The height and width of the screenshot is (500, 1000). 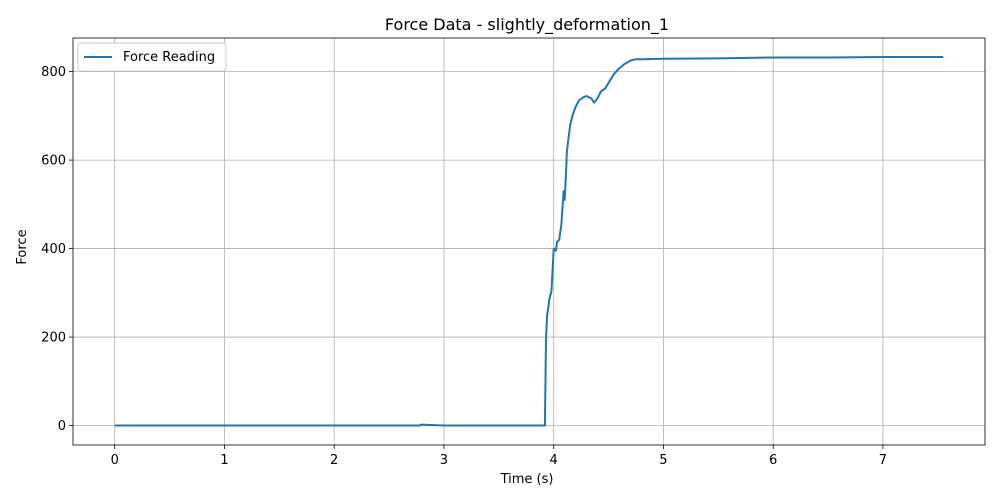 I want to click on y-tick-label: 600, so click(x=53, y=161).